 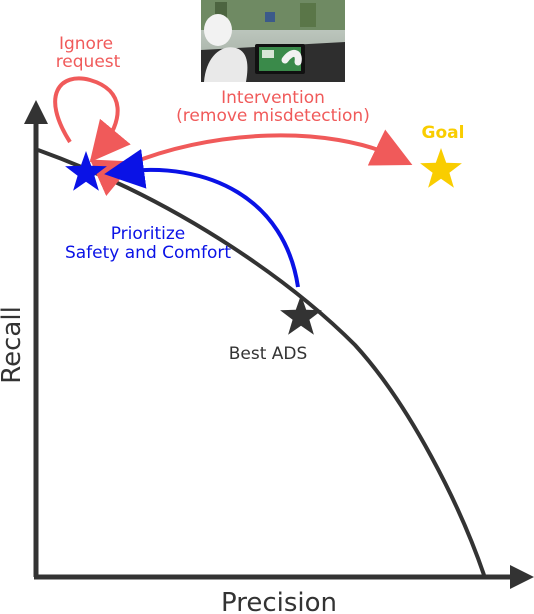 What do you see at coordinates (443, 133) in the screenshot?
I see `goal-label: Goal` at bounding box center [443, 133].